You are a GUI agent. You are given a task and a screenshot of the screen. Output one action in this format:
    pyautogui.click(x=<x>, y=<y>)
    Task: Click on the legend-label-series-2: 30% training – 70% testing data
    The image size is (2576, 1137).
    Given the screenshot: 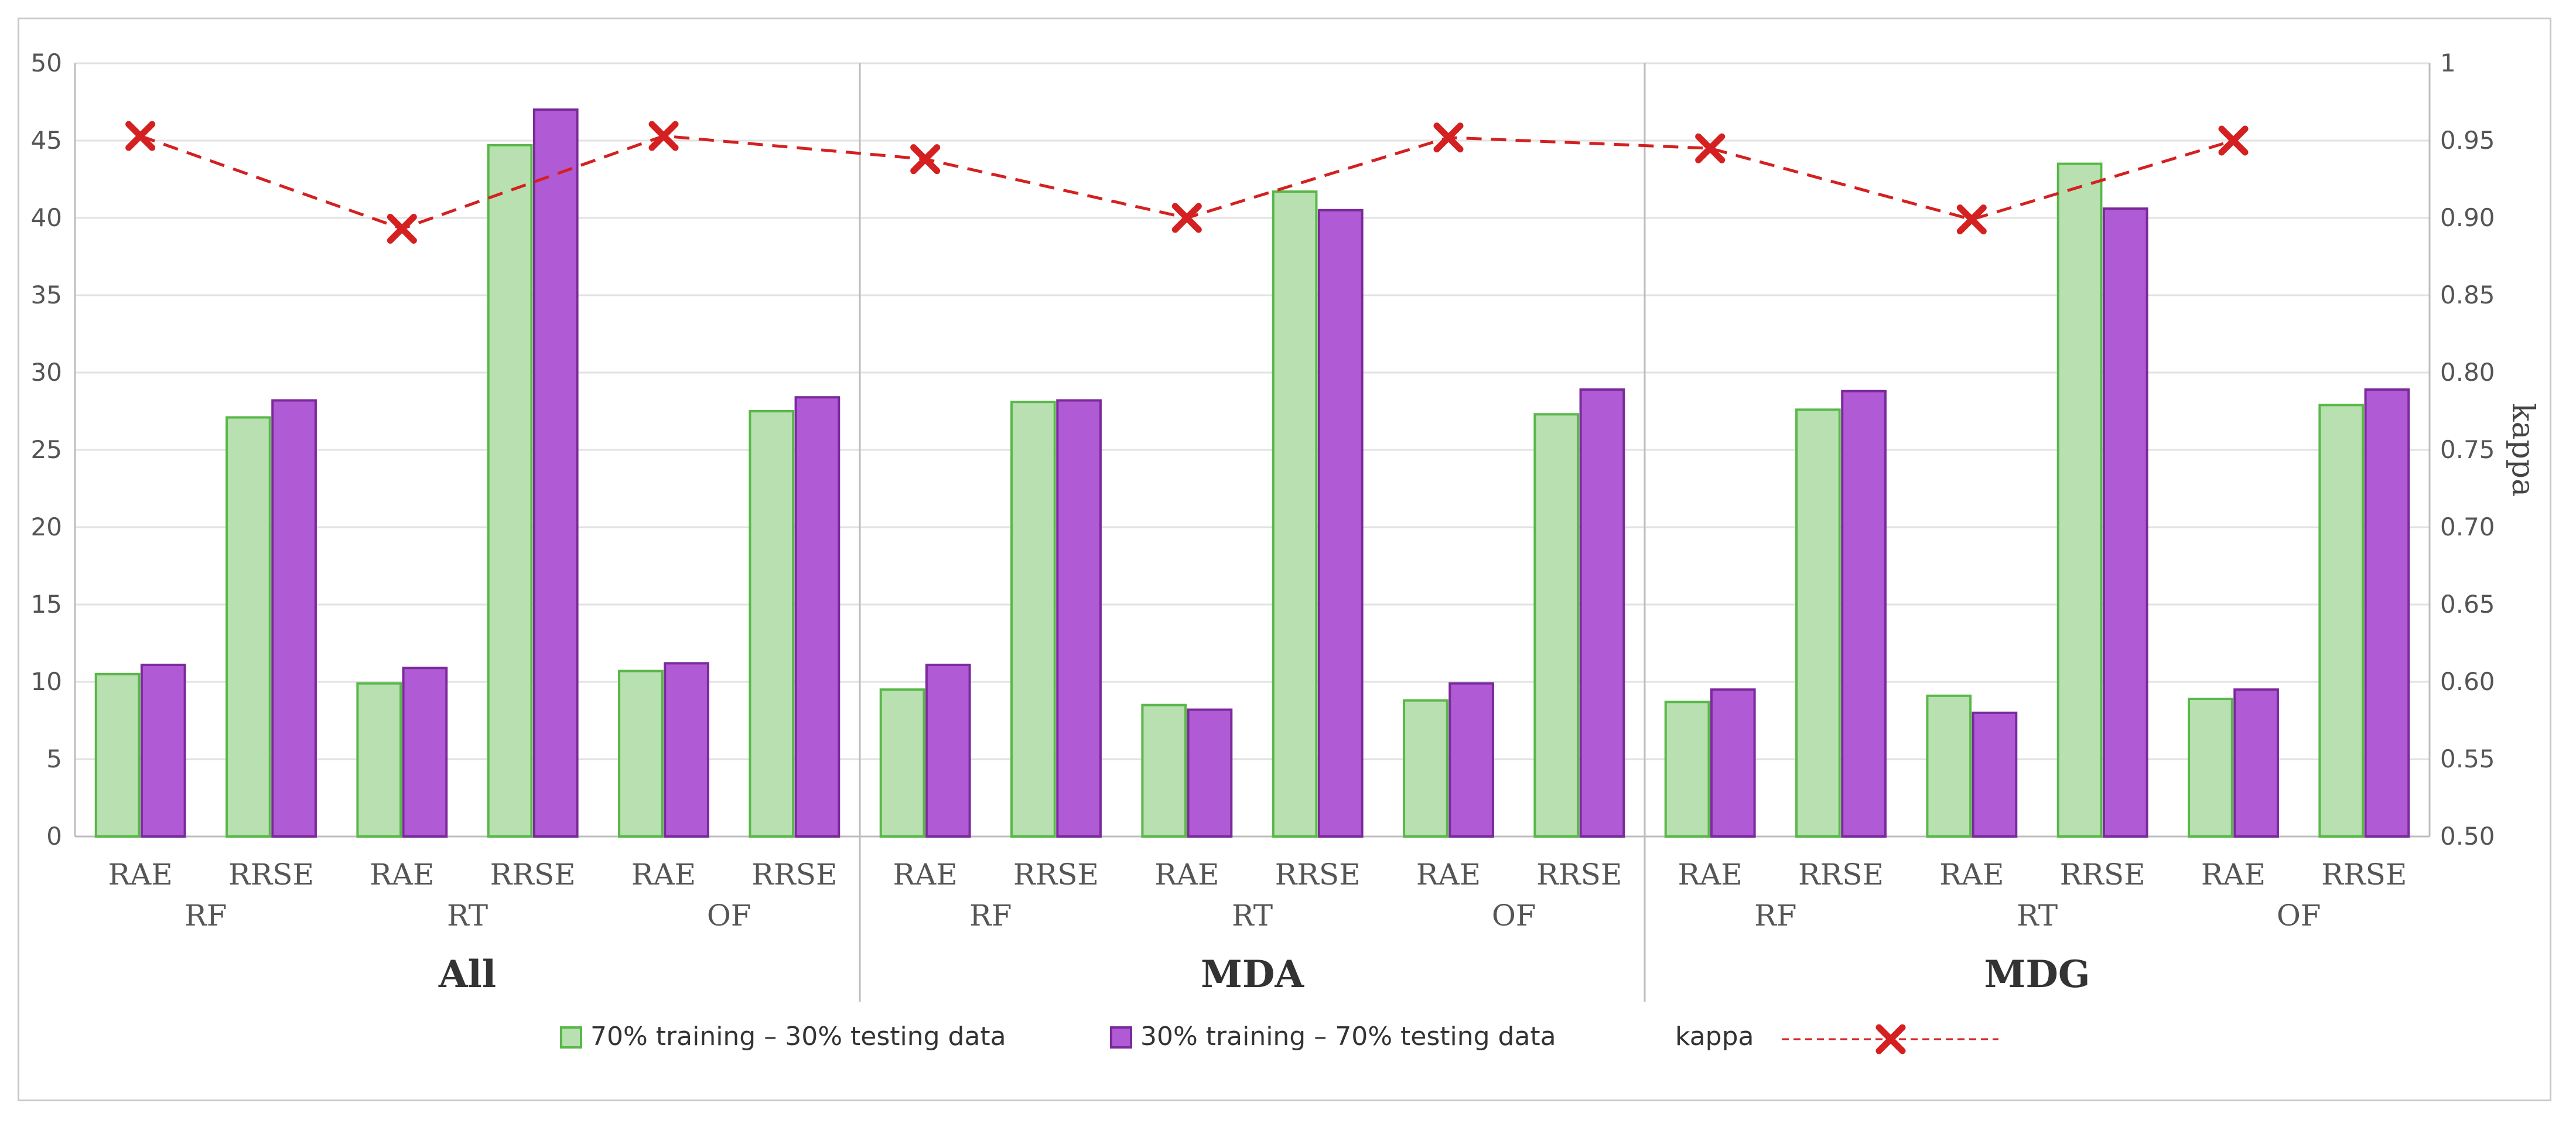 What is the action you would take?
    pyautogui.click(x=1348, y=1036)
    